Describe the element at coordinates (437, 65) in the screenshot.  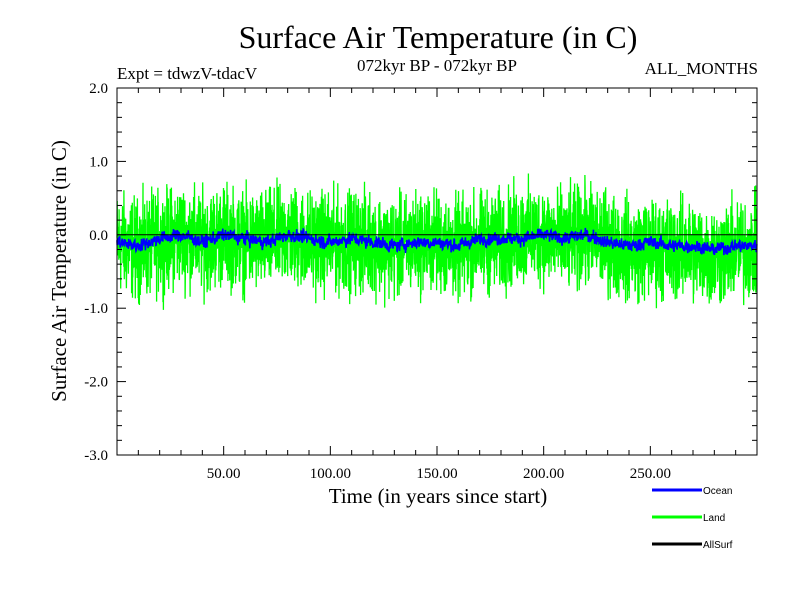
I see `period-label: 072kyr BP - 072kyr BP` at that location.